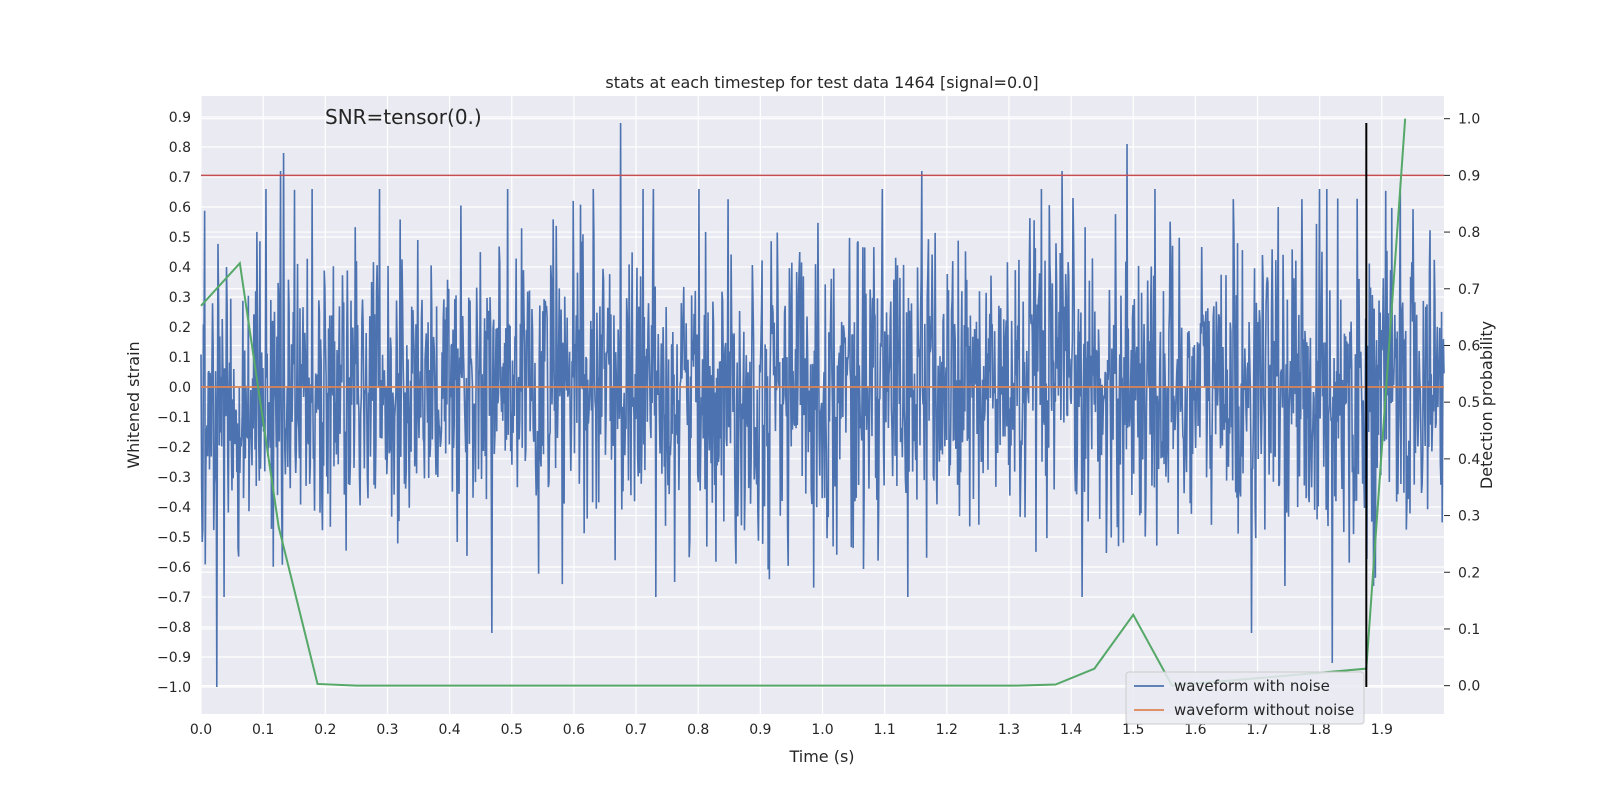 The width and height of the screenshot is (1600, 804). I want to click on y-tick-label: −0.8, so click(174, 628).